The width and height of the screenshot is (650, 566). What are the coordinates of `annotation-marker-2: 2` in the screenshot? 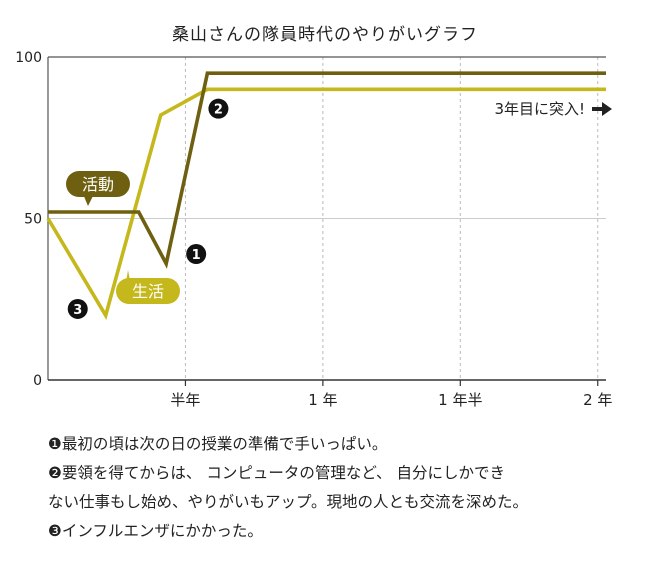 It's located at (218, 110).